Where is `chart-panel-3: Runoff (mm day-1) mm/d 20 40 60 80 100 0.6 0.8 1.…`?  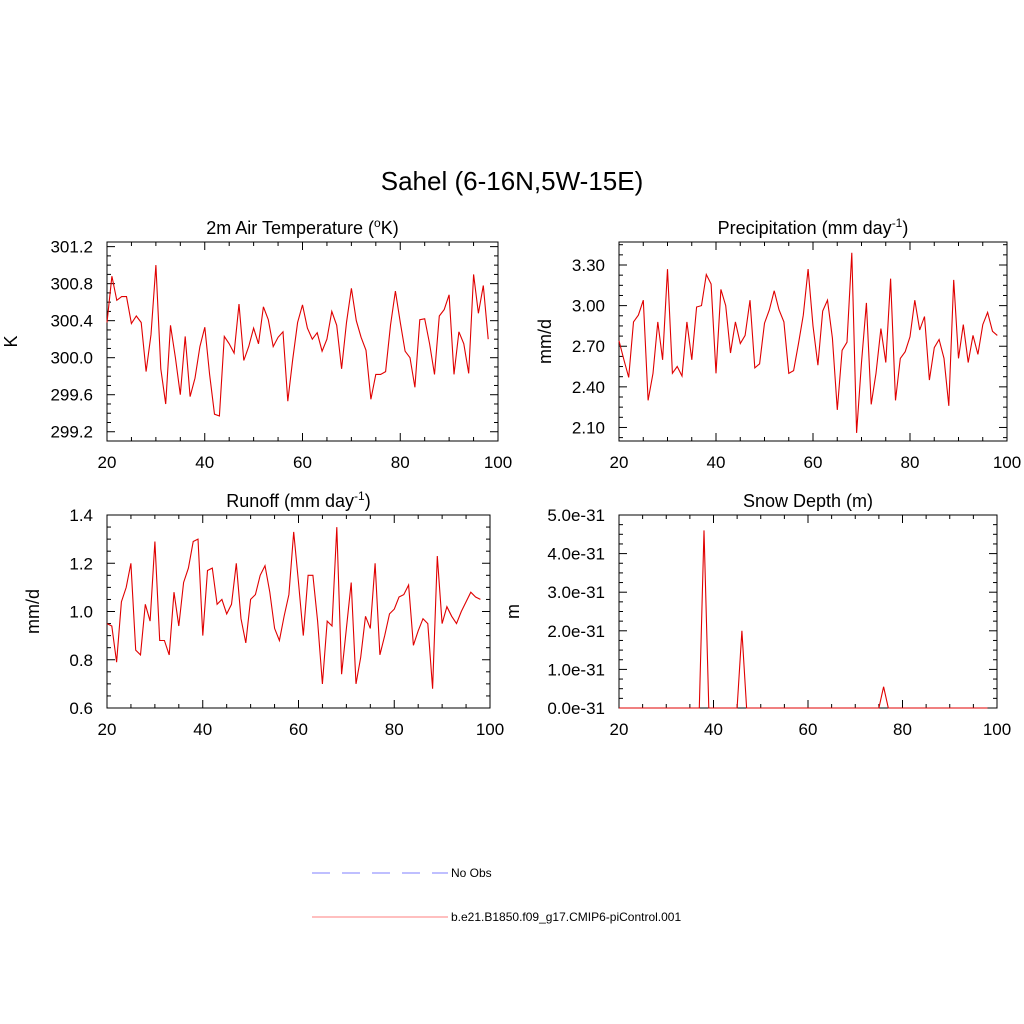 chart-panel-3: Runoff (mm day-1) mm/d 20 40 60 80 100 0.6 0.8 1.… is located at coordinates (263, 614).